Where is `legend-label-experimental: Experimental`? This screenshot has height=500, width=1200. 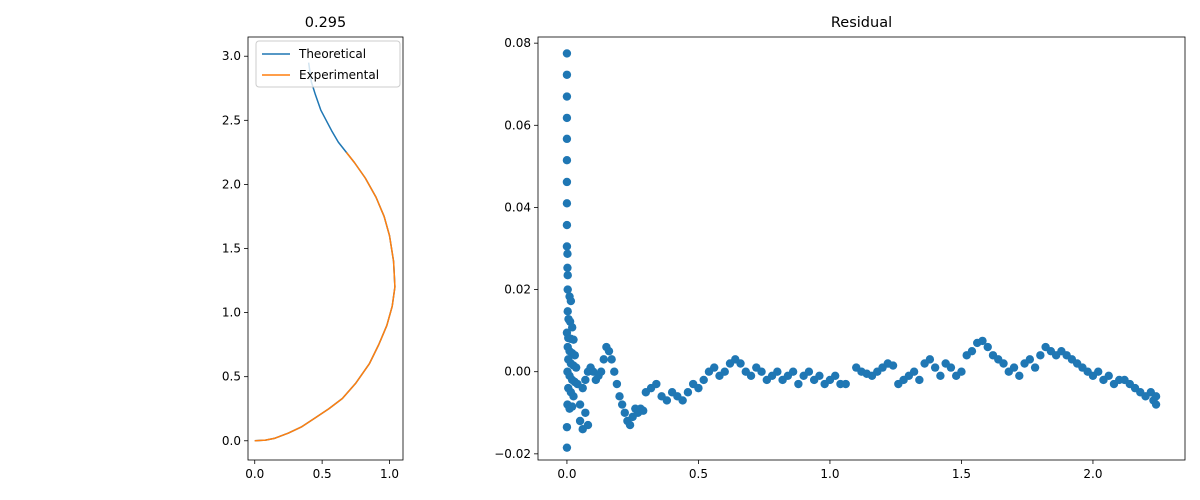
legend-label-experimental: Experimental is located at coordinates (339, 75).